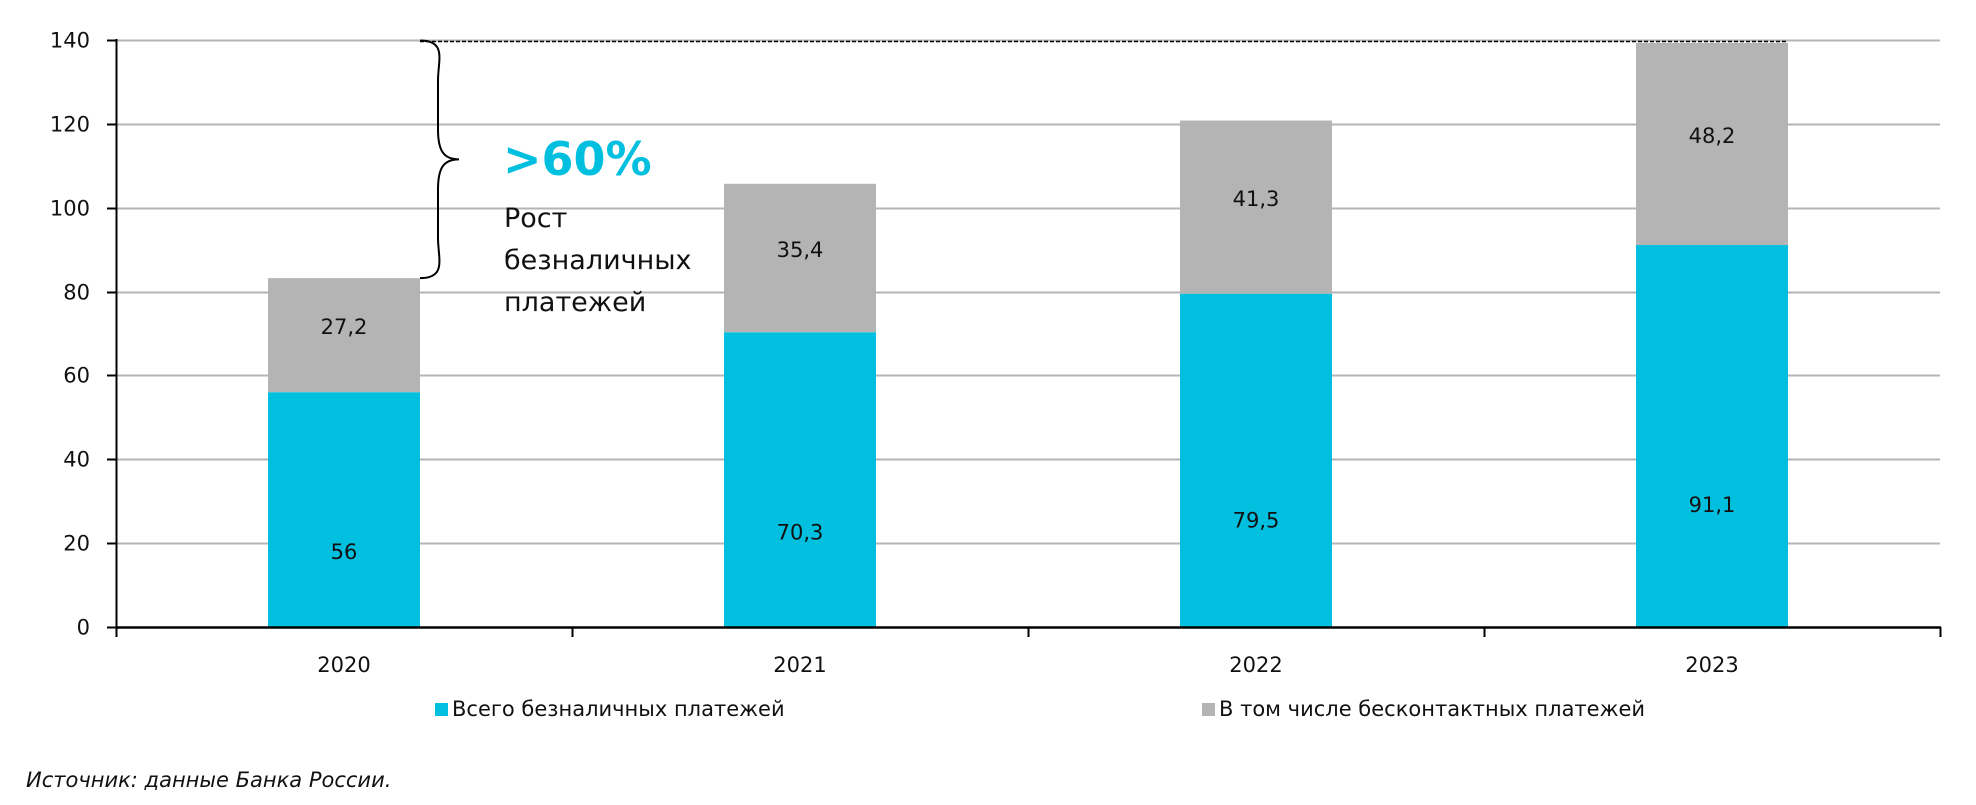 This screenshot has height=805, width=1976. I want to click on data-label: 48,2, so click(1712, 136).